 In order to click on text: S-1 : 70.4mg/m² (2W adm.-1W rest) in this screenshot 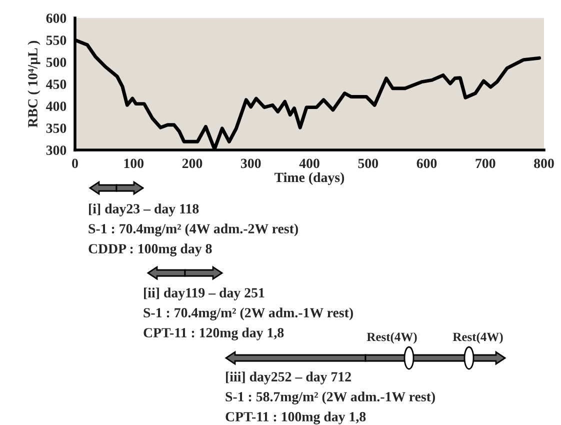, I will do `click(248, 314)`.